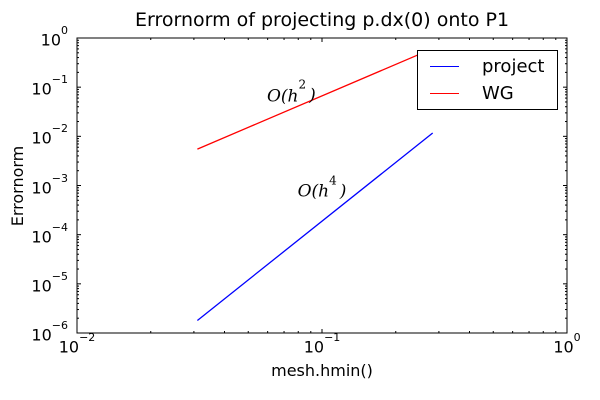  Describe the element at coordinates (322, 344) in the screenshot. I see `x-tick-label: 10⁻¹` at that location.